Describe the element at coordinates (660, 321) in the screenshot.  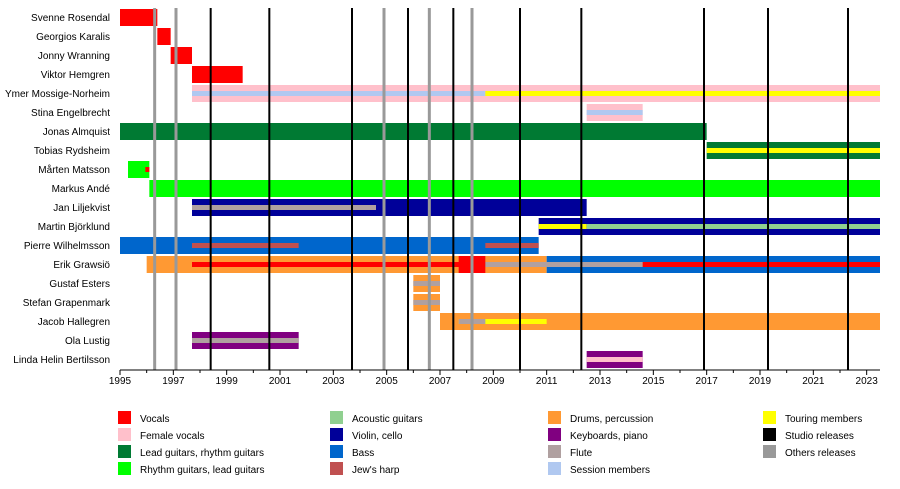
I see `bar-jacob-hallegren-drums` at that location.